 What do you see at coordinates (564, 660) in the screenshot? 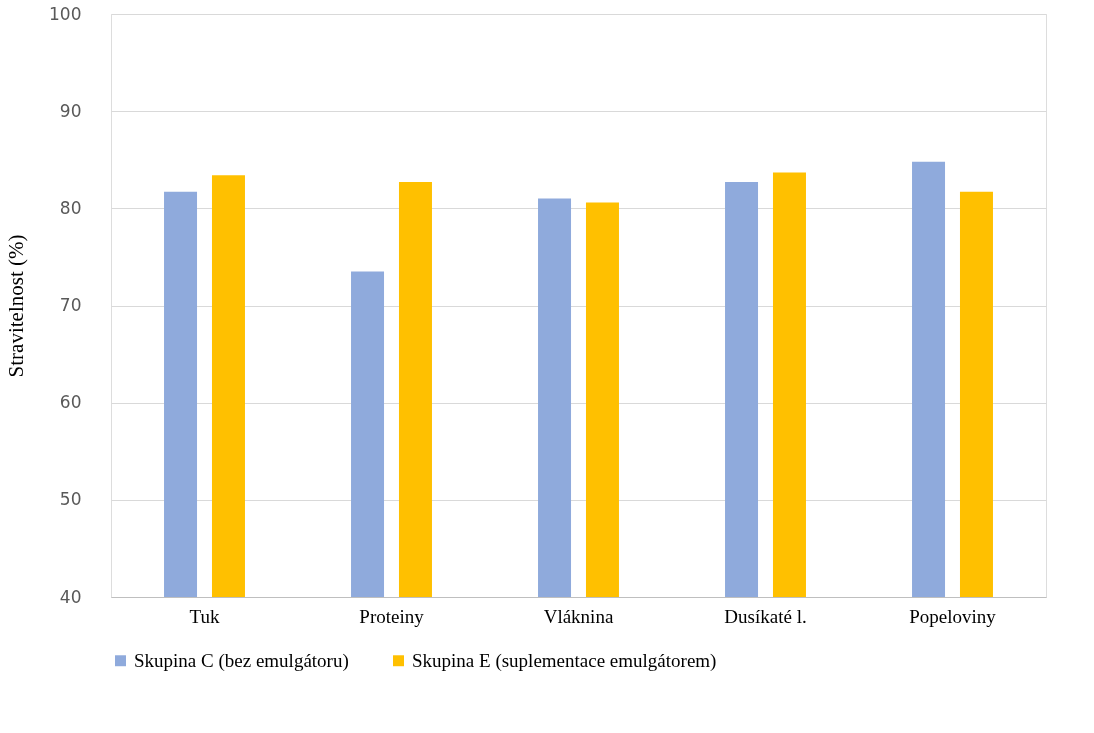
I see `legend-label: Skupina E (suplementace emulgátorem)` at bounding box center [564, 660].